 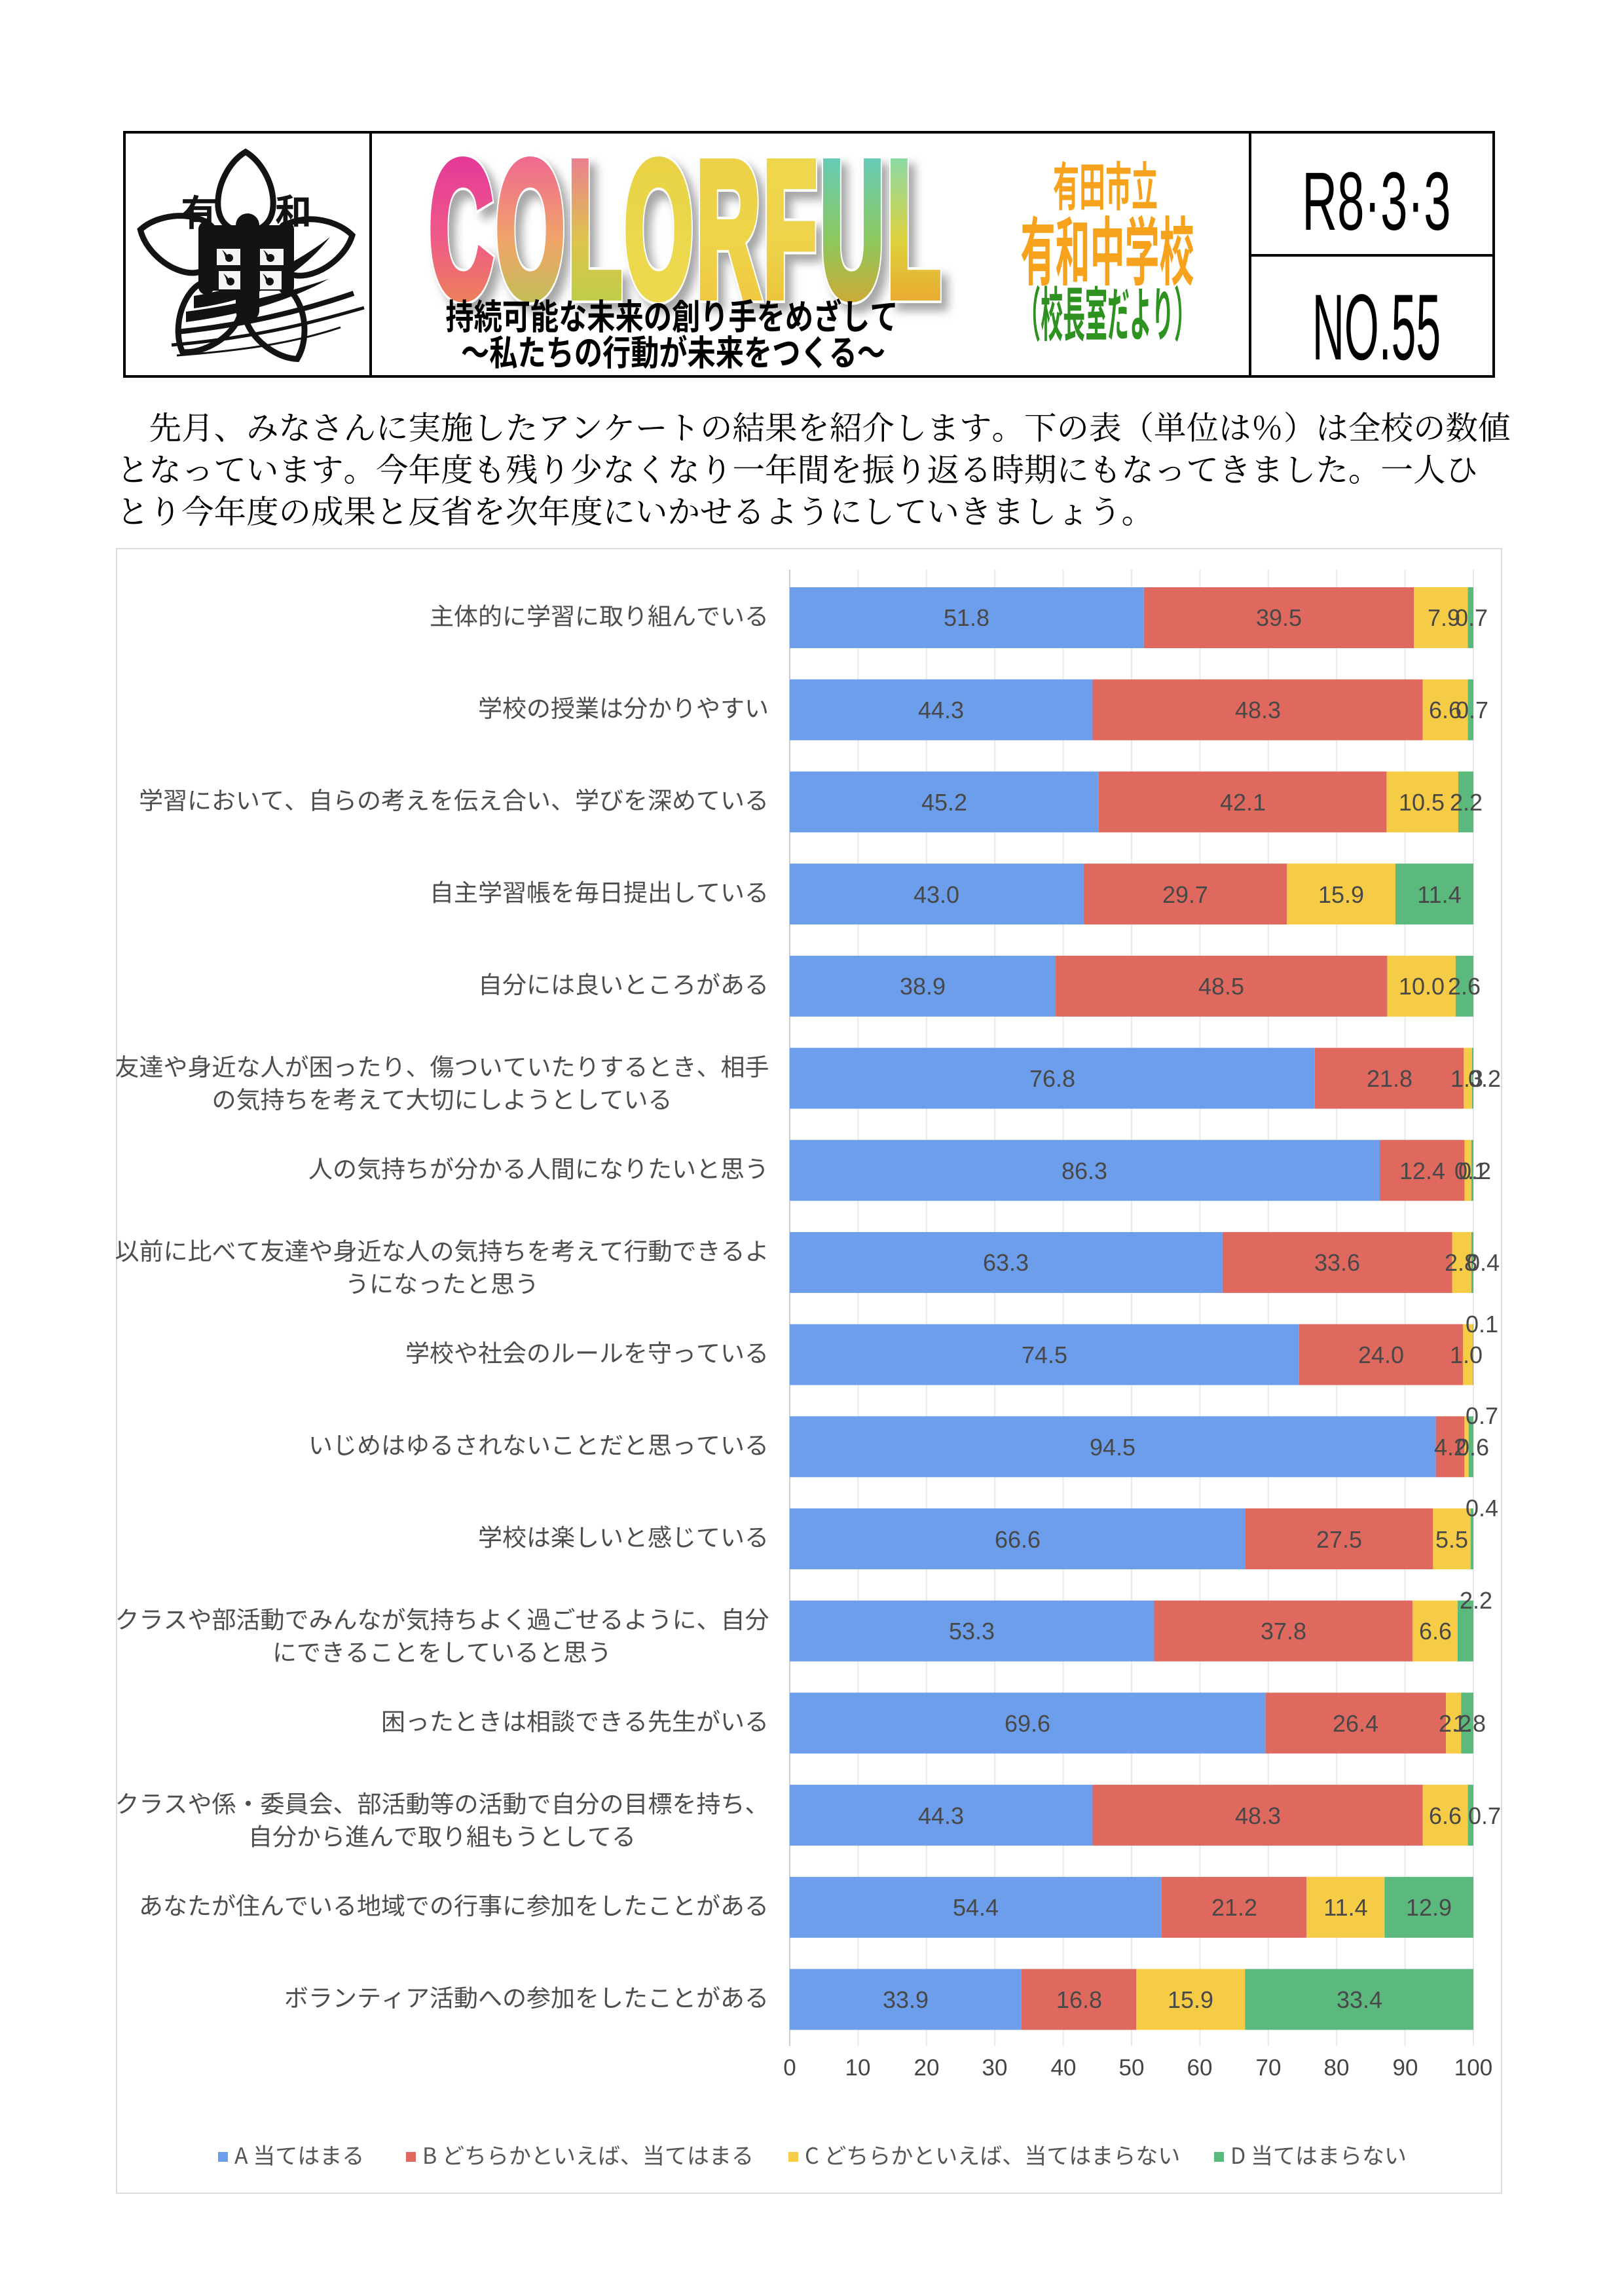 I want to click on svg-text: 33.6, so click(x=1337, y=1262).